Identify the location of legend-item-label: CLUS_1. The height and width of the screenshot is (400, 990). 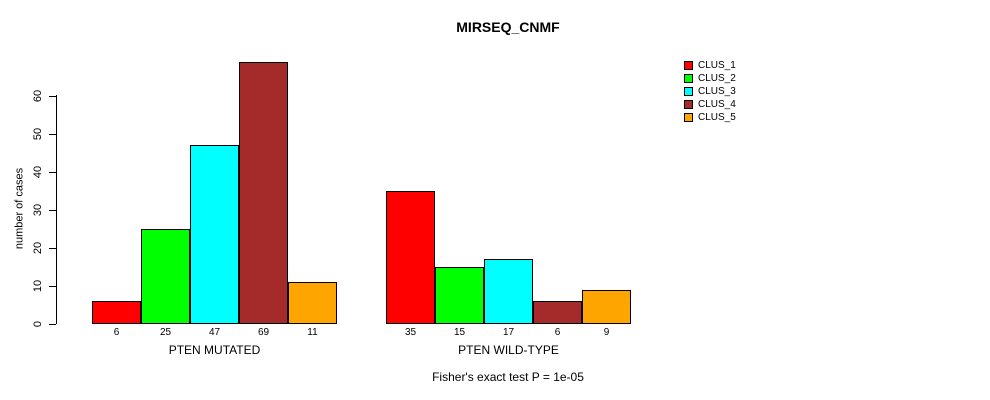
(717, 65).